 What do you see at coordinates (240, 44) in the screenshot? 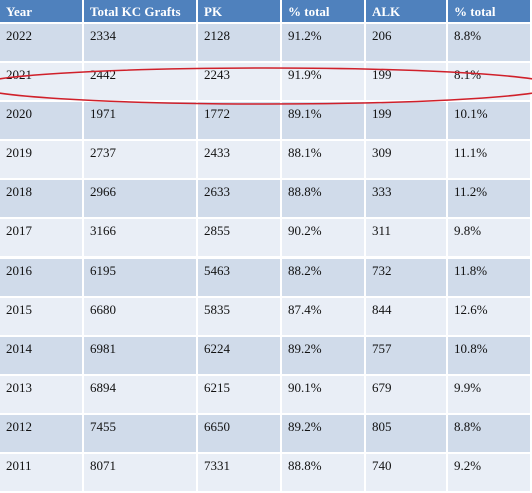
I see `table-cell: 2128` at bounding box center [240, 44].